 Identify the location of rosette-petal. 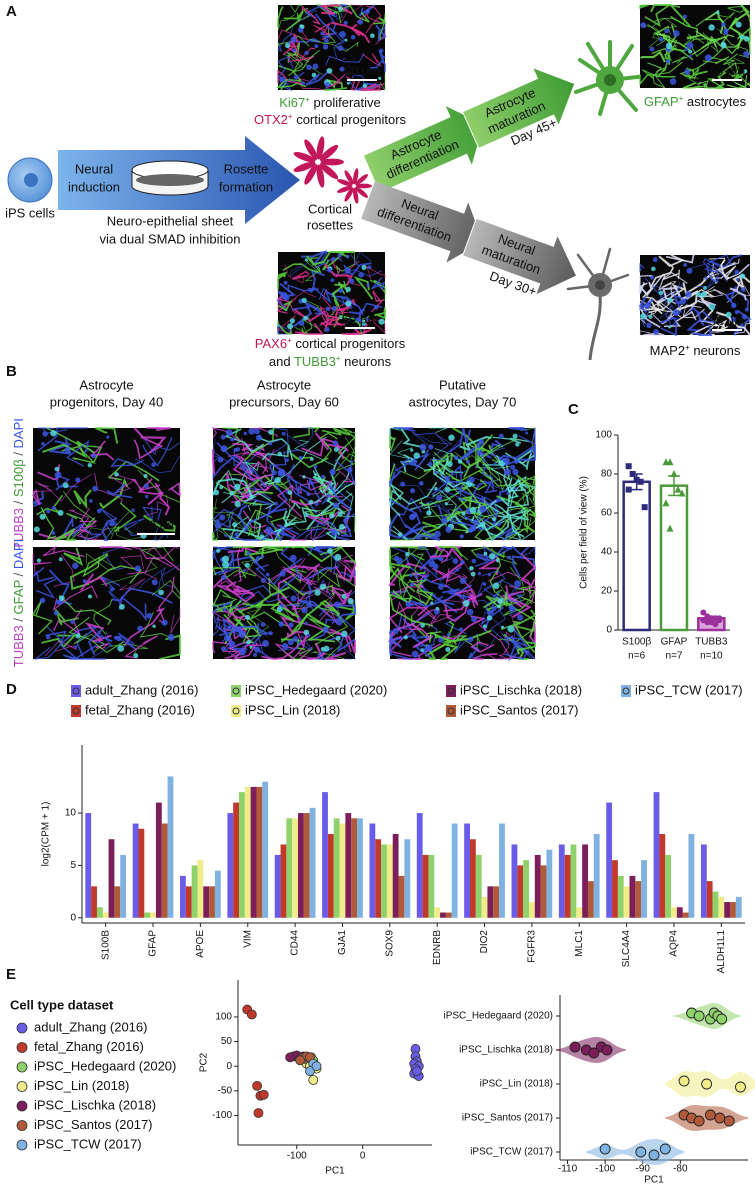
(332, 162).